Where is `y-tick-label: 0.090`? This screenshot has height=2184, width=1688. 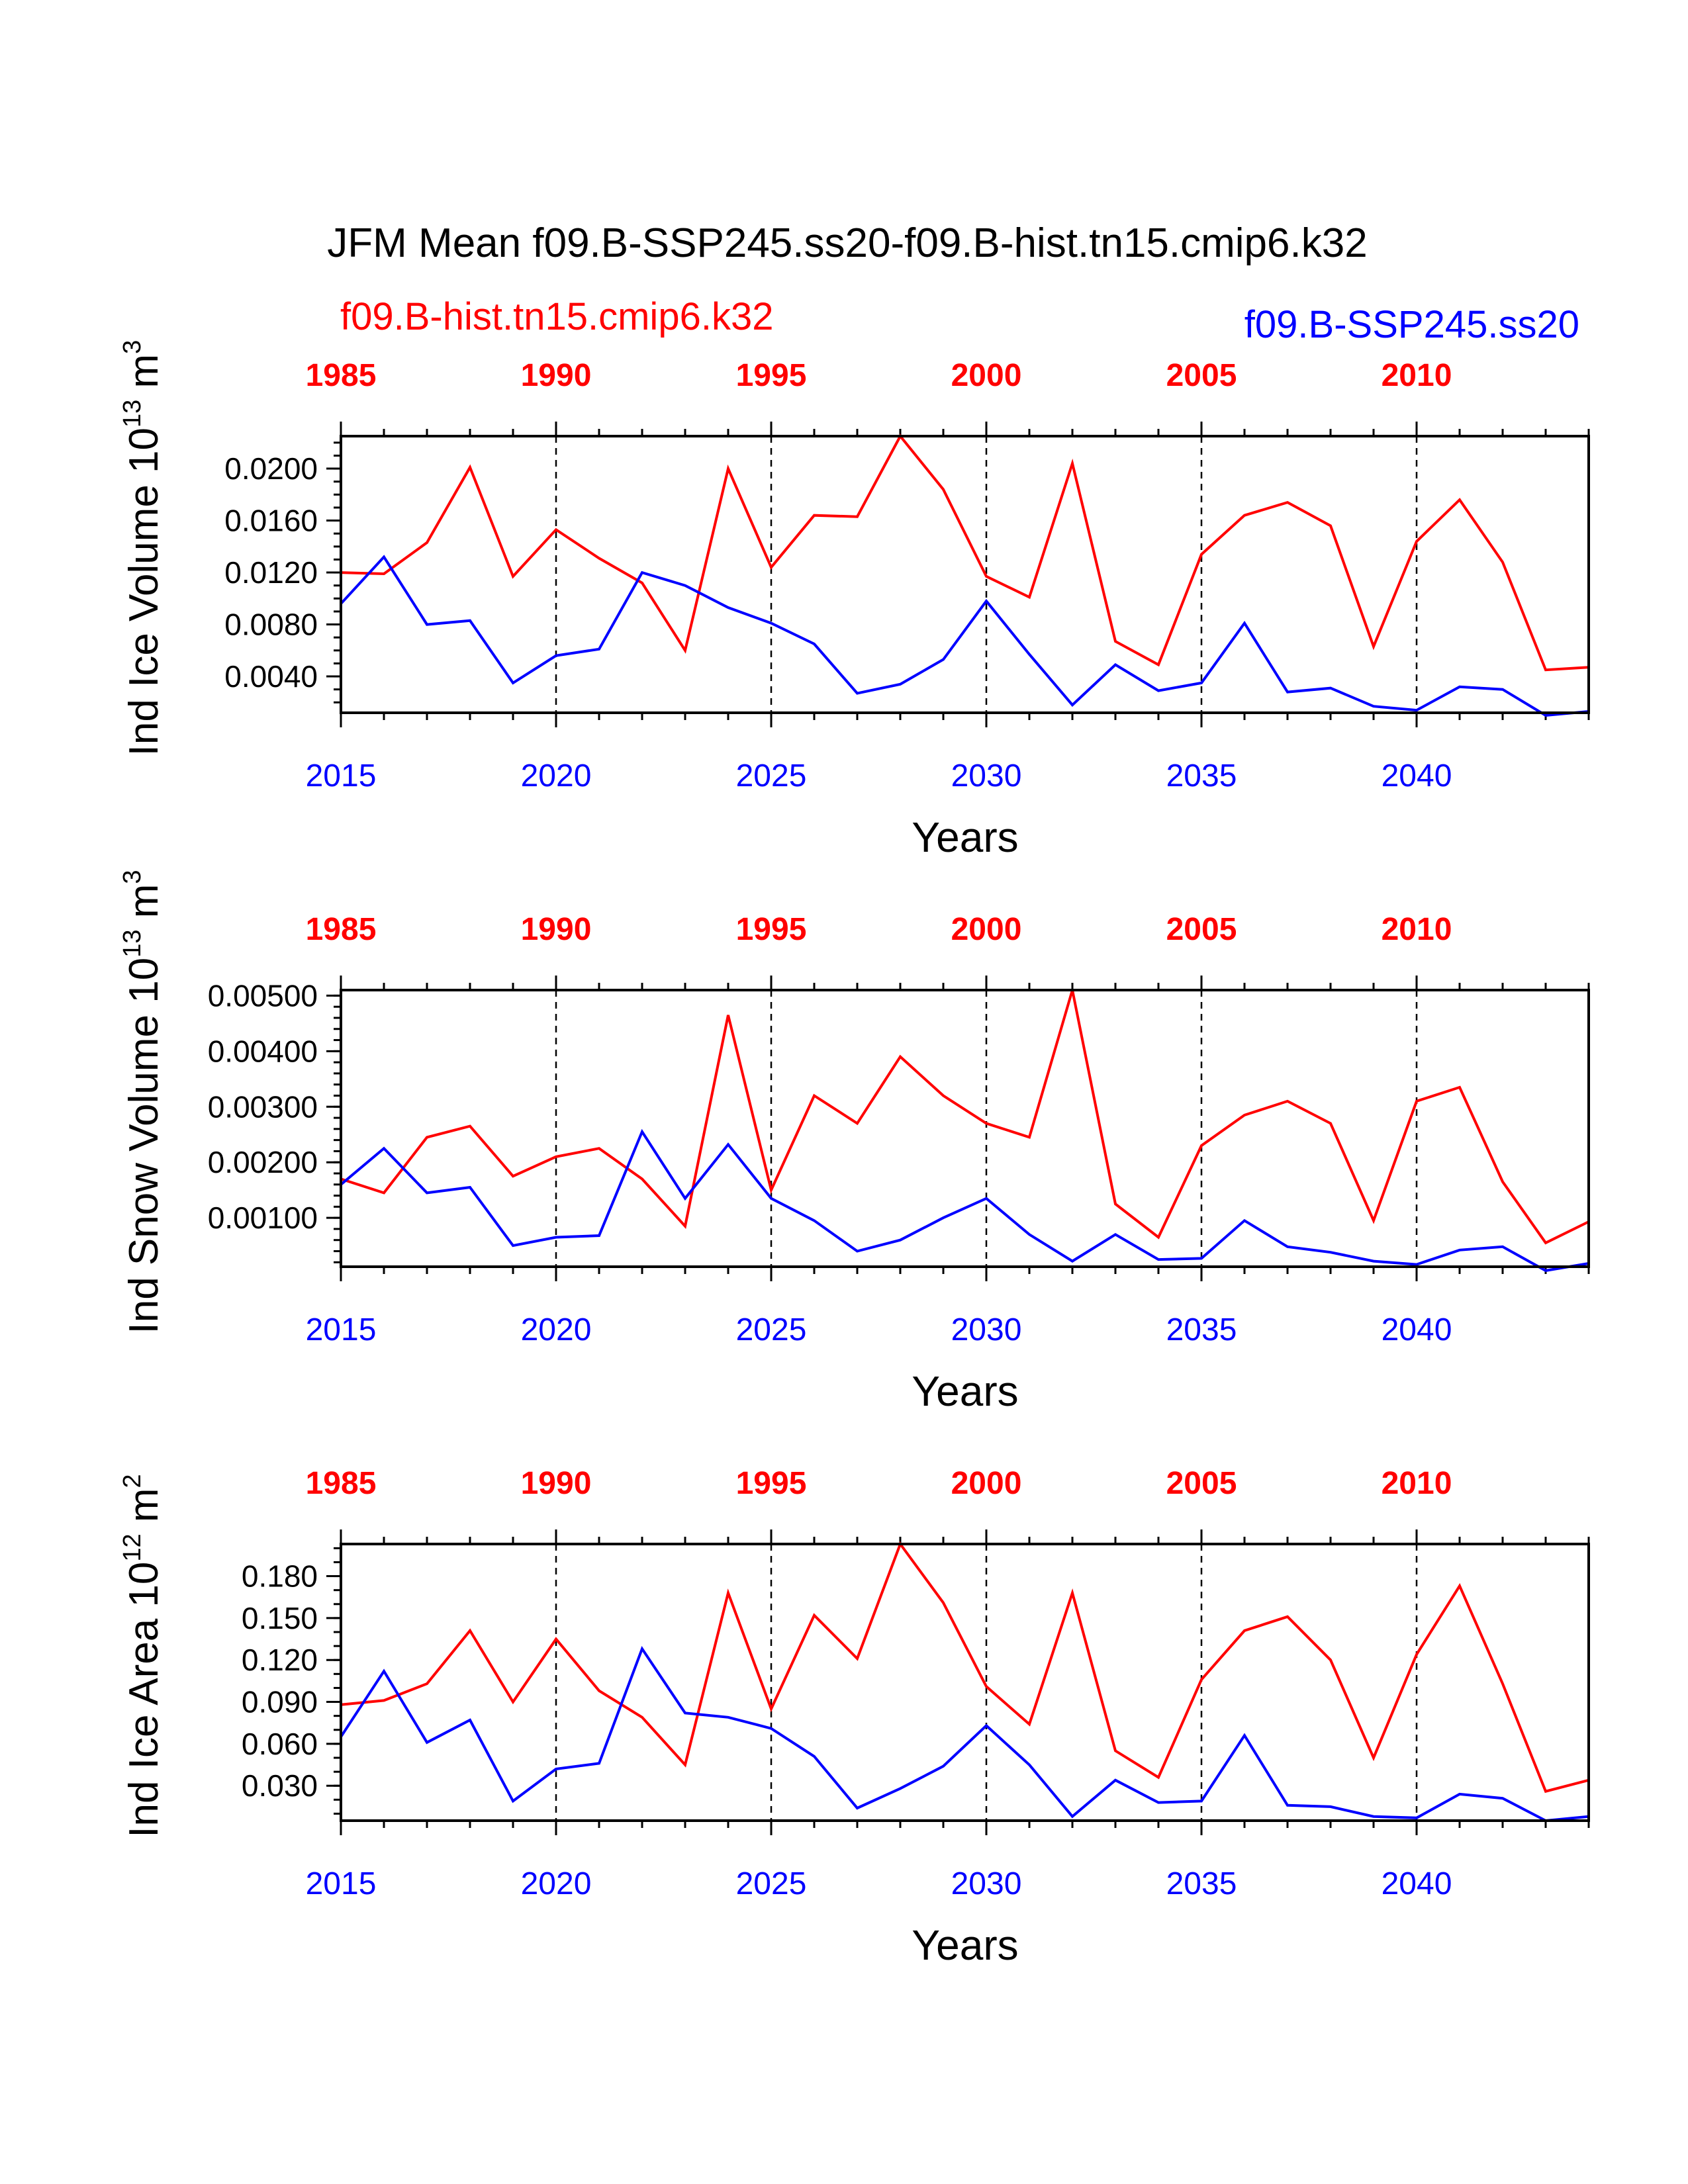 y-tick-label: 0.090 is located at coordinates (280, 1702).